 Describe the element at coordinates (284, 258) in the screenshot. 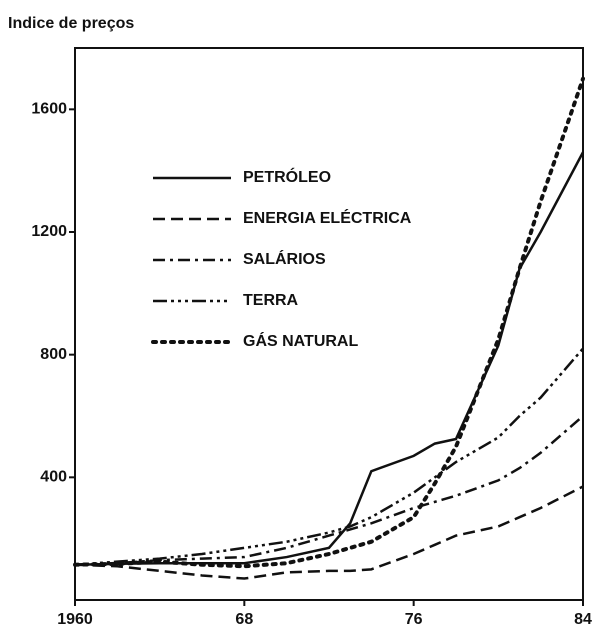

I see `legend-label: SALÁRIOS` at that location.